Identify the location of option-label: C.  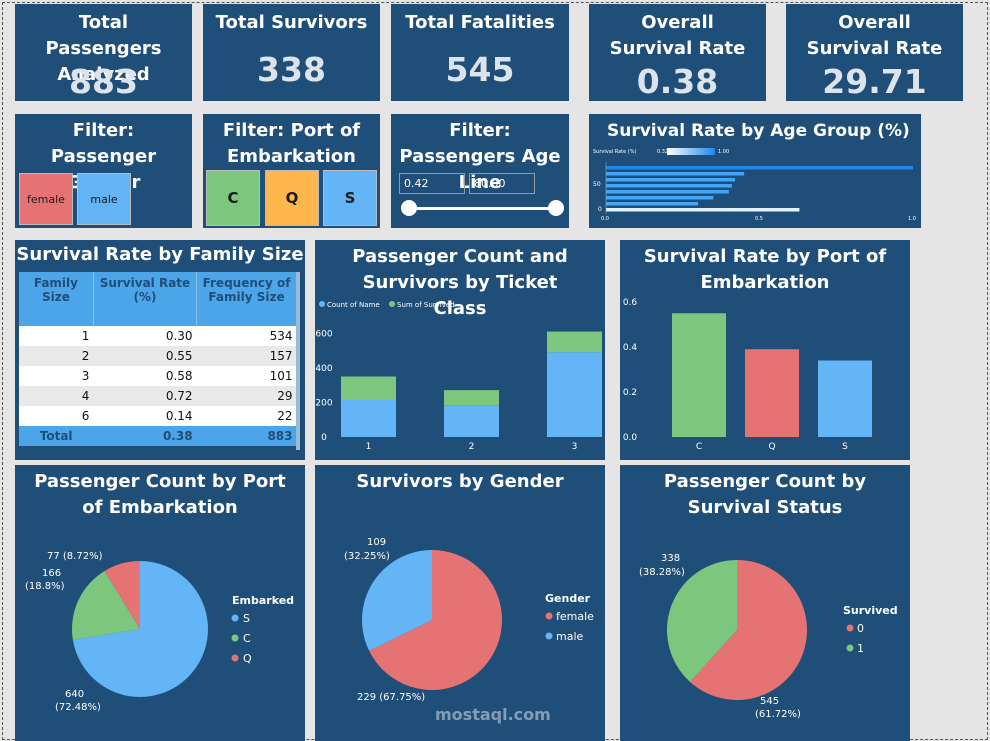
(233, 198).